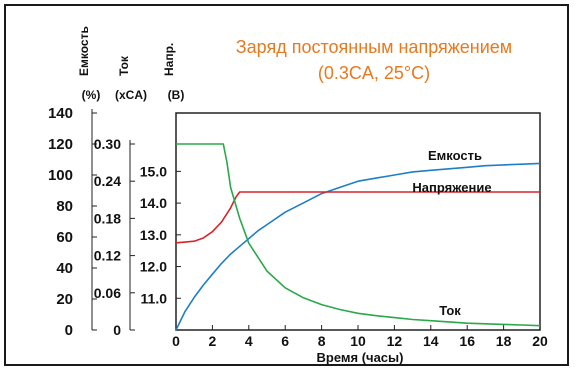  Describe the element at coordinates (107, 181) in the screenshot. I see `current-tick-label: 0.24` at that location.